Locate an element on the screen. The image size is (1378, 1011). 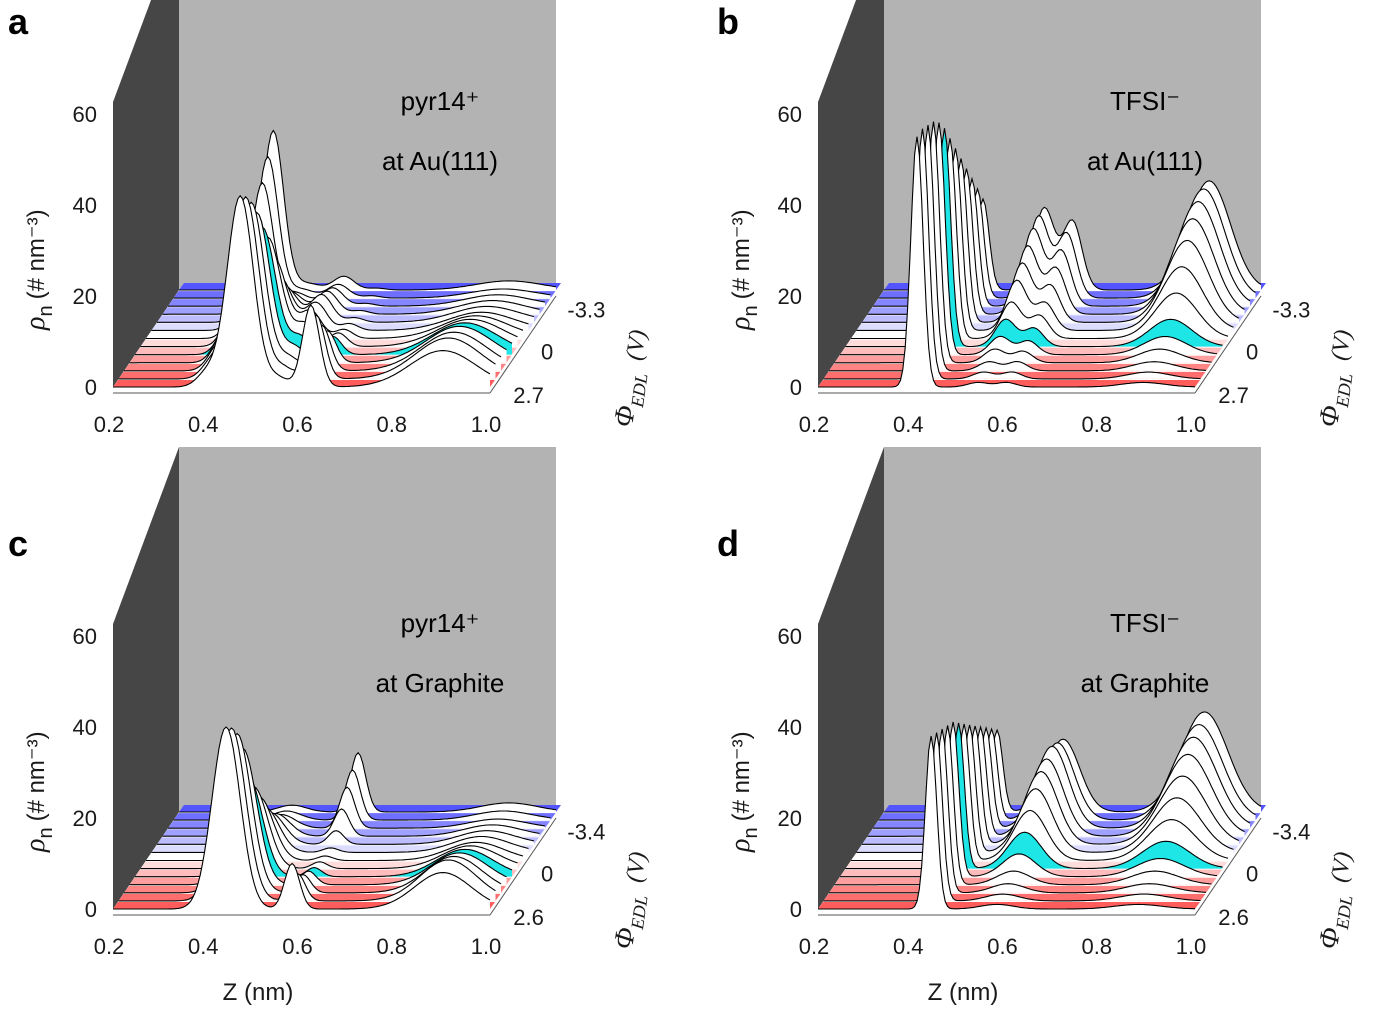
phi-tick-label: -3.3 is located at coordinates (1291, 310).